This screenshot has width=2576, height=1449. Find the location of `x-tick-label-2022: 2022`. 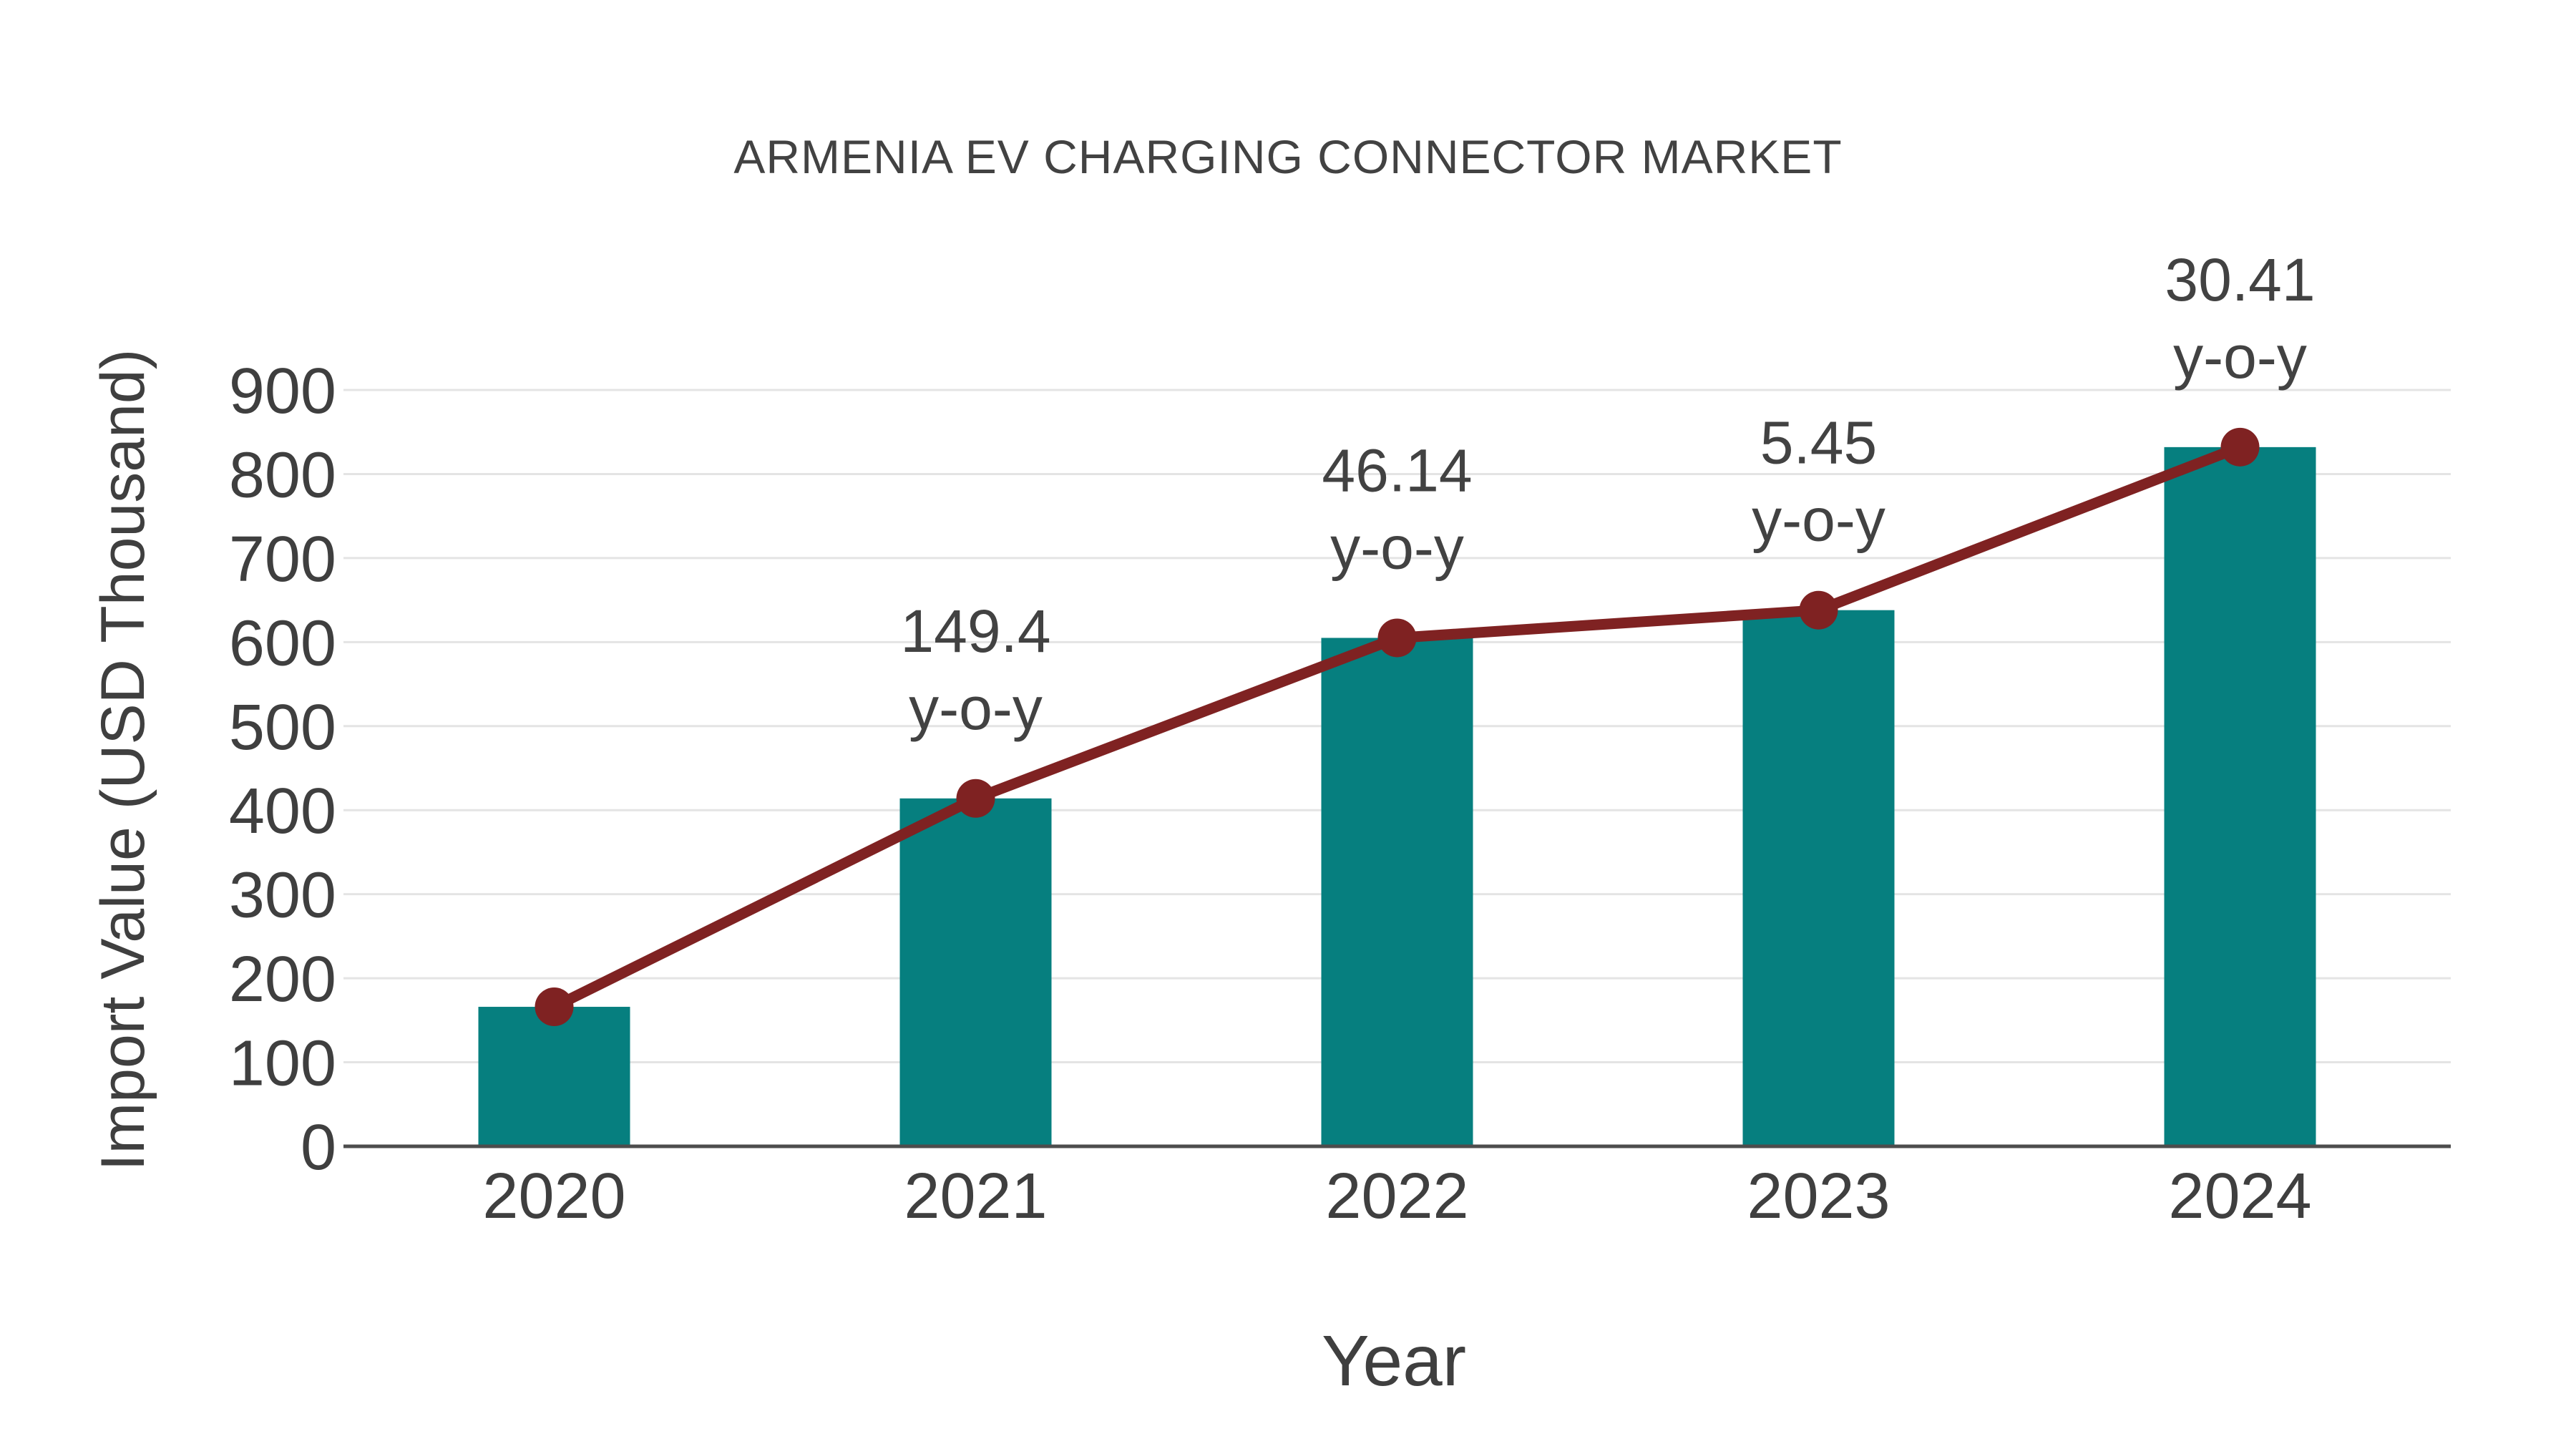

x-tick-label-2022: 2022 is located at coordinates (1396, 1196).